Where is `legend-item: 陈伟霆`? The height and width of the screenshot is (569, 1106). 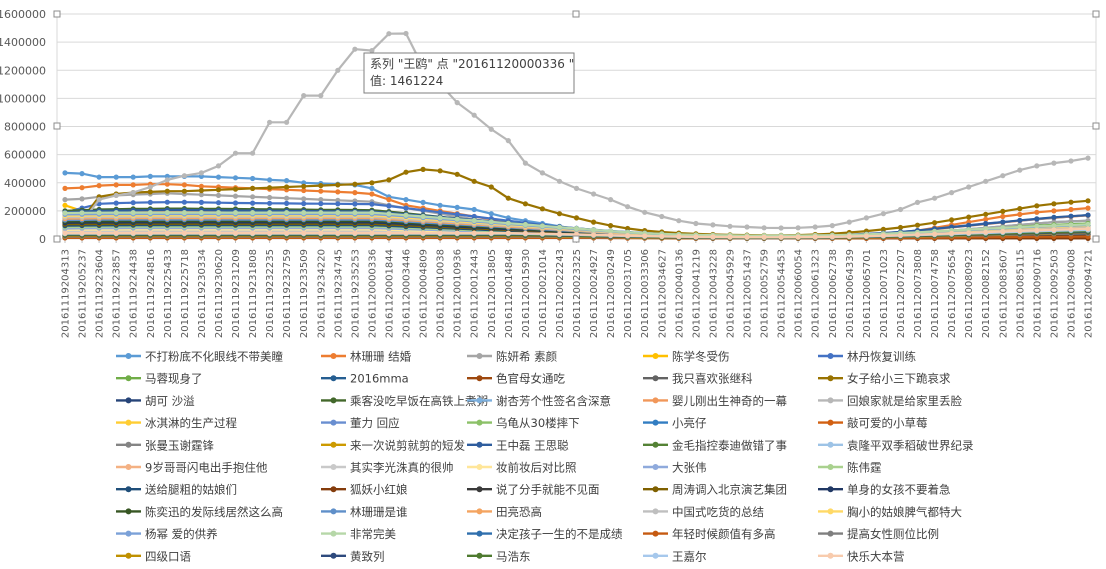 legend-item: 陈伟霆 is located at coordinates (850, 468).